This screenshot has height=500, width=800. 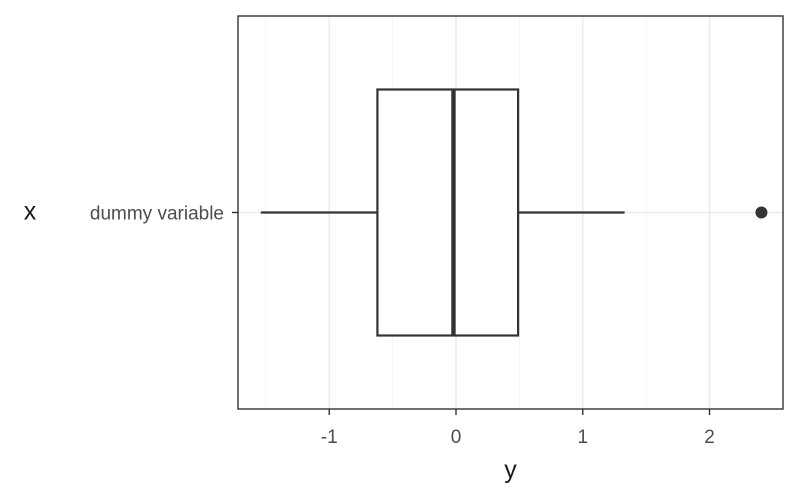 I want to click on y-axis-title: x, so click(x=30, y=212).